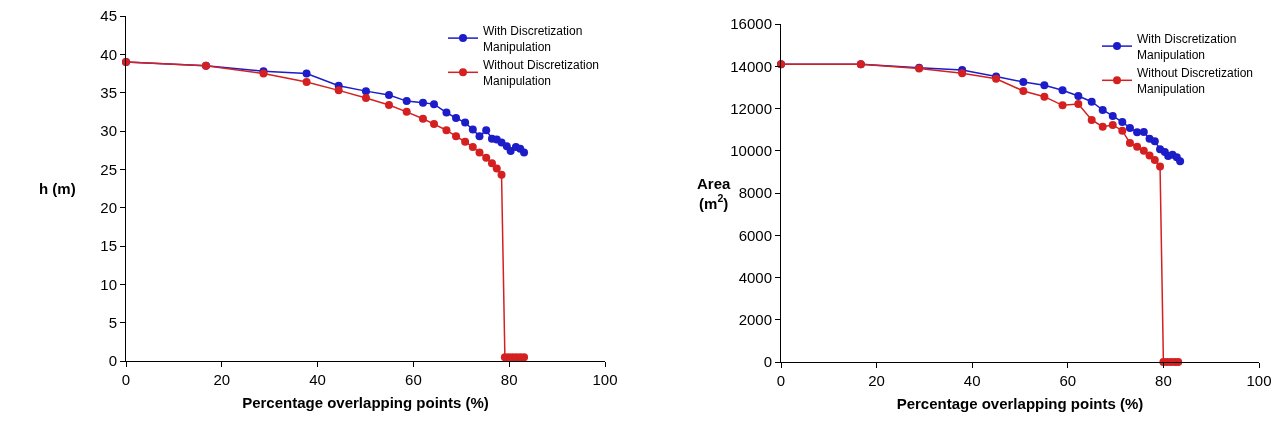 The height and width of the screenshot is (434, 1287). What do you see at coordinates (751, 66) in the screenshot?
I see `y-tick-label: 14000` at bounding box center [751, 66].